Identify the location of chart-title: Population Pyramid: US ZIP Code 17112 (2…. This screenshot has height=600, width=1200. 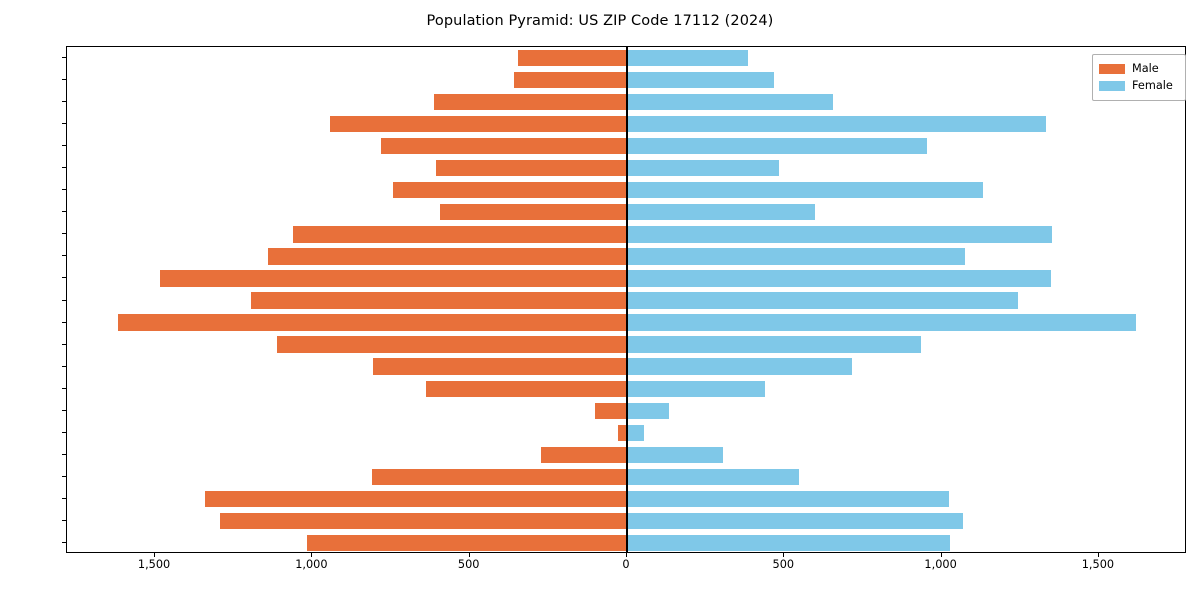
(600, 21).